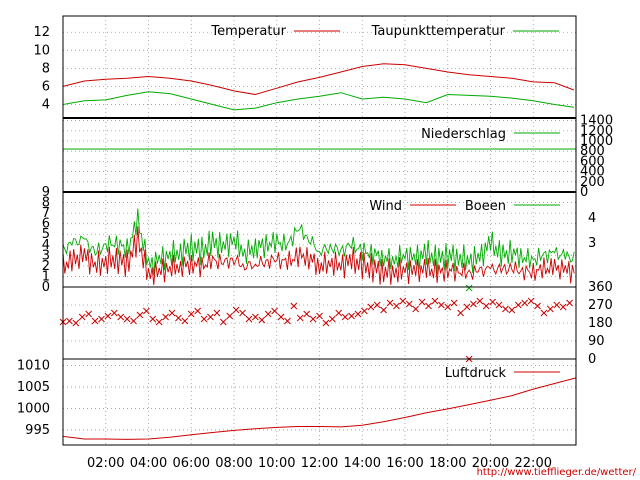 This screenshot has width=640, height=480. I want to click on legend-label-niederschlag: Niederschlag, so click(463, 134).